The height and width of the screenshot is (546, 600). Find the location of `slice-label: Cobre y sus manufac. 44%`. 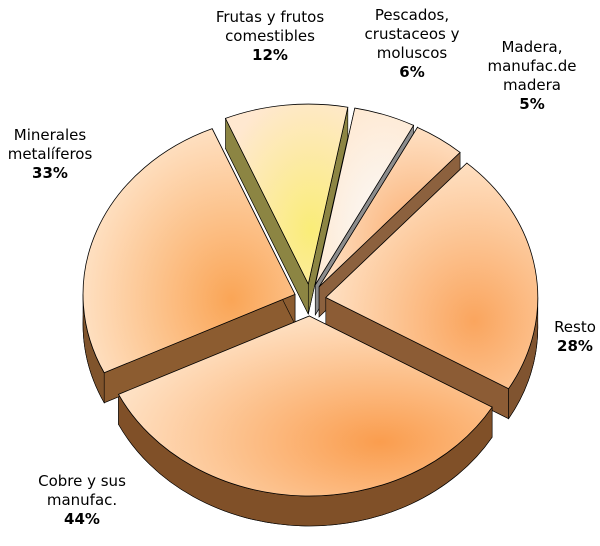

slice-label: Cobre y sus manufac. 44% is located at coordinates (82, 500).